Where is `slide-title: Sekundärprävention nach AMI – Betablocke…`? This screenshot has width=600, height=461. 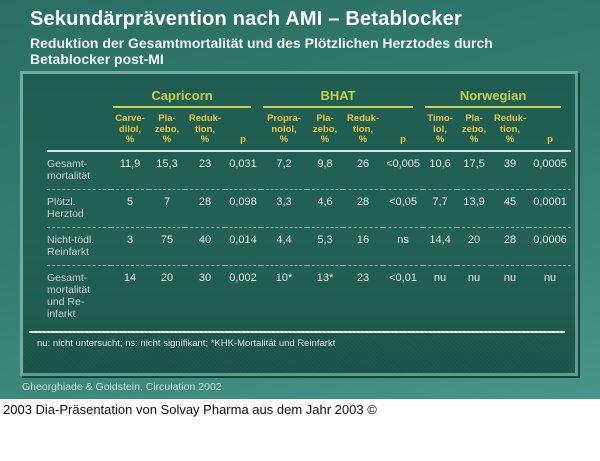 slide-title: Sekundärprävention nach AMI – Betablocke… is located at coordinates (246, 19).